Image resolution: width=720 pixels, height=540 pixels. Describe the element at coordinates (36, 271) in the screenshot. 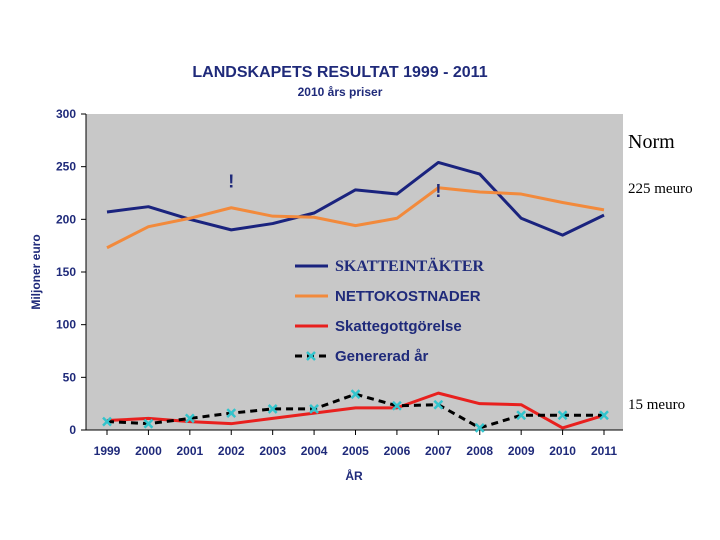

I see `y-axis-label: Miljoner euro` at that location.